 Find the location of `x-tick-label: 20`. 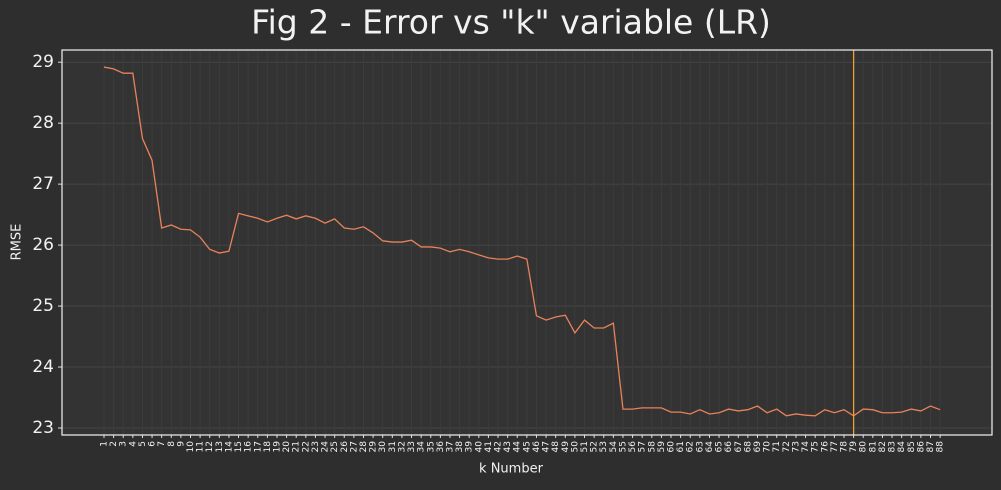

x-tick-label: 20 is located at coordinates (287, 447).